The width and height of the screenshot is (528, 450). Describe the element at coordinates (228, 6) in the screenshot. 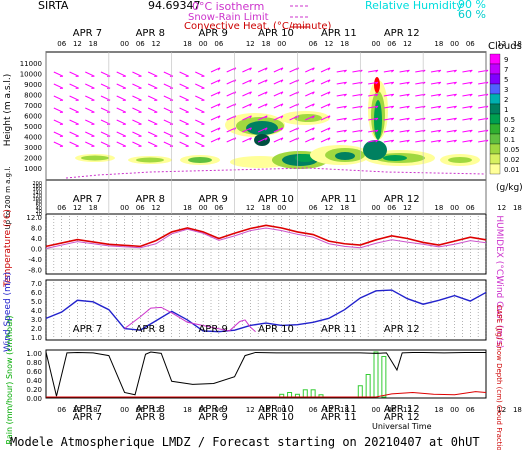

I see `isotherm-legend: 0°C isotherm` at that location.